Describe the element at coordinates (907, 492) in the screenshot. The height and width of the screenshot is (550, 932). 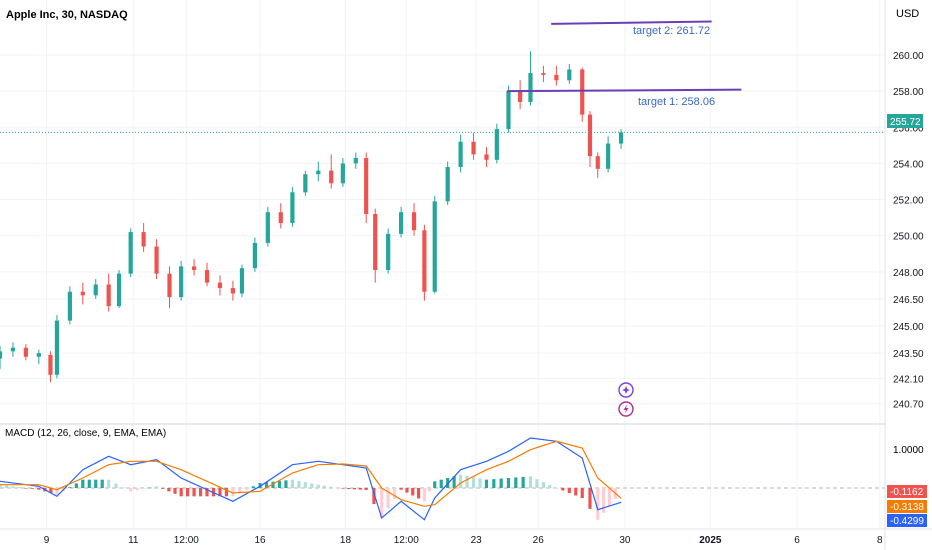
I see `macd-hist-readout: -0.1162` at that location.